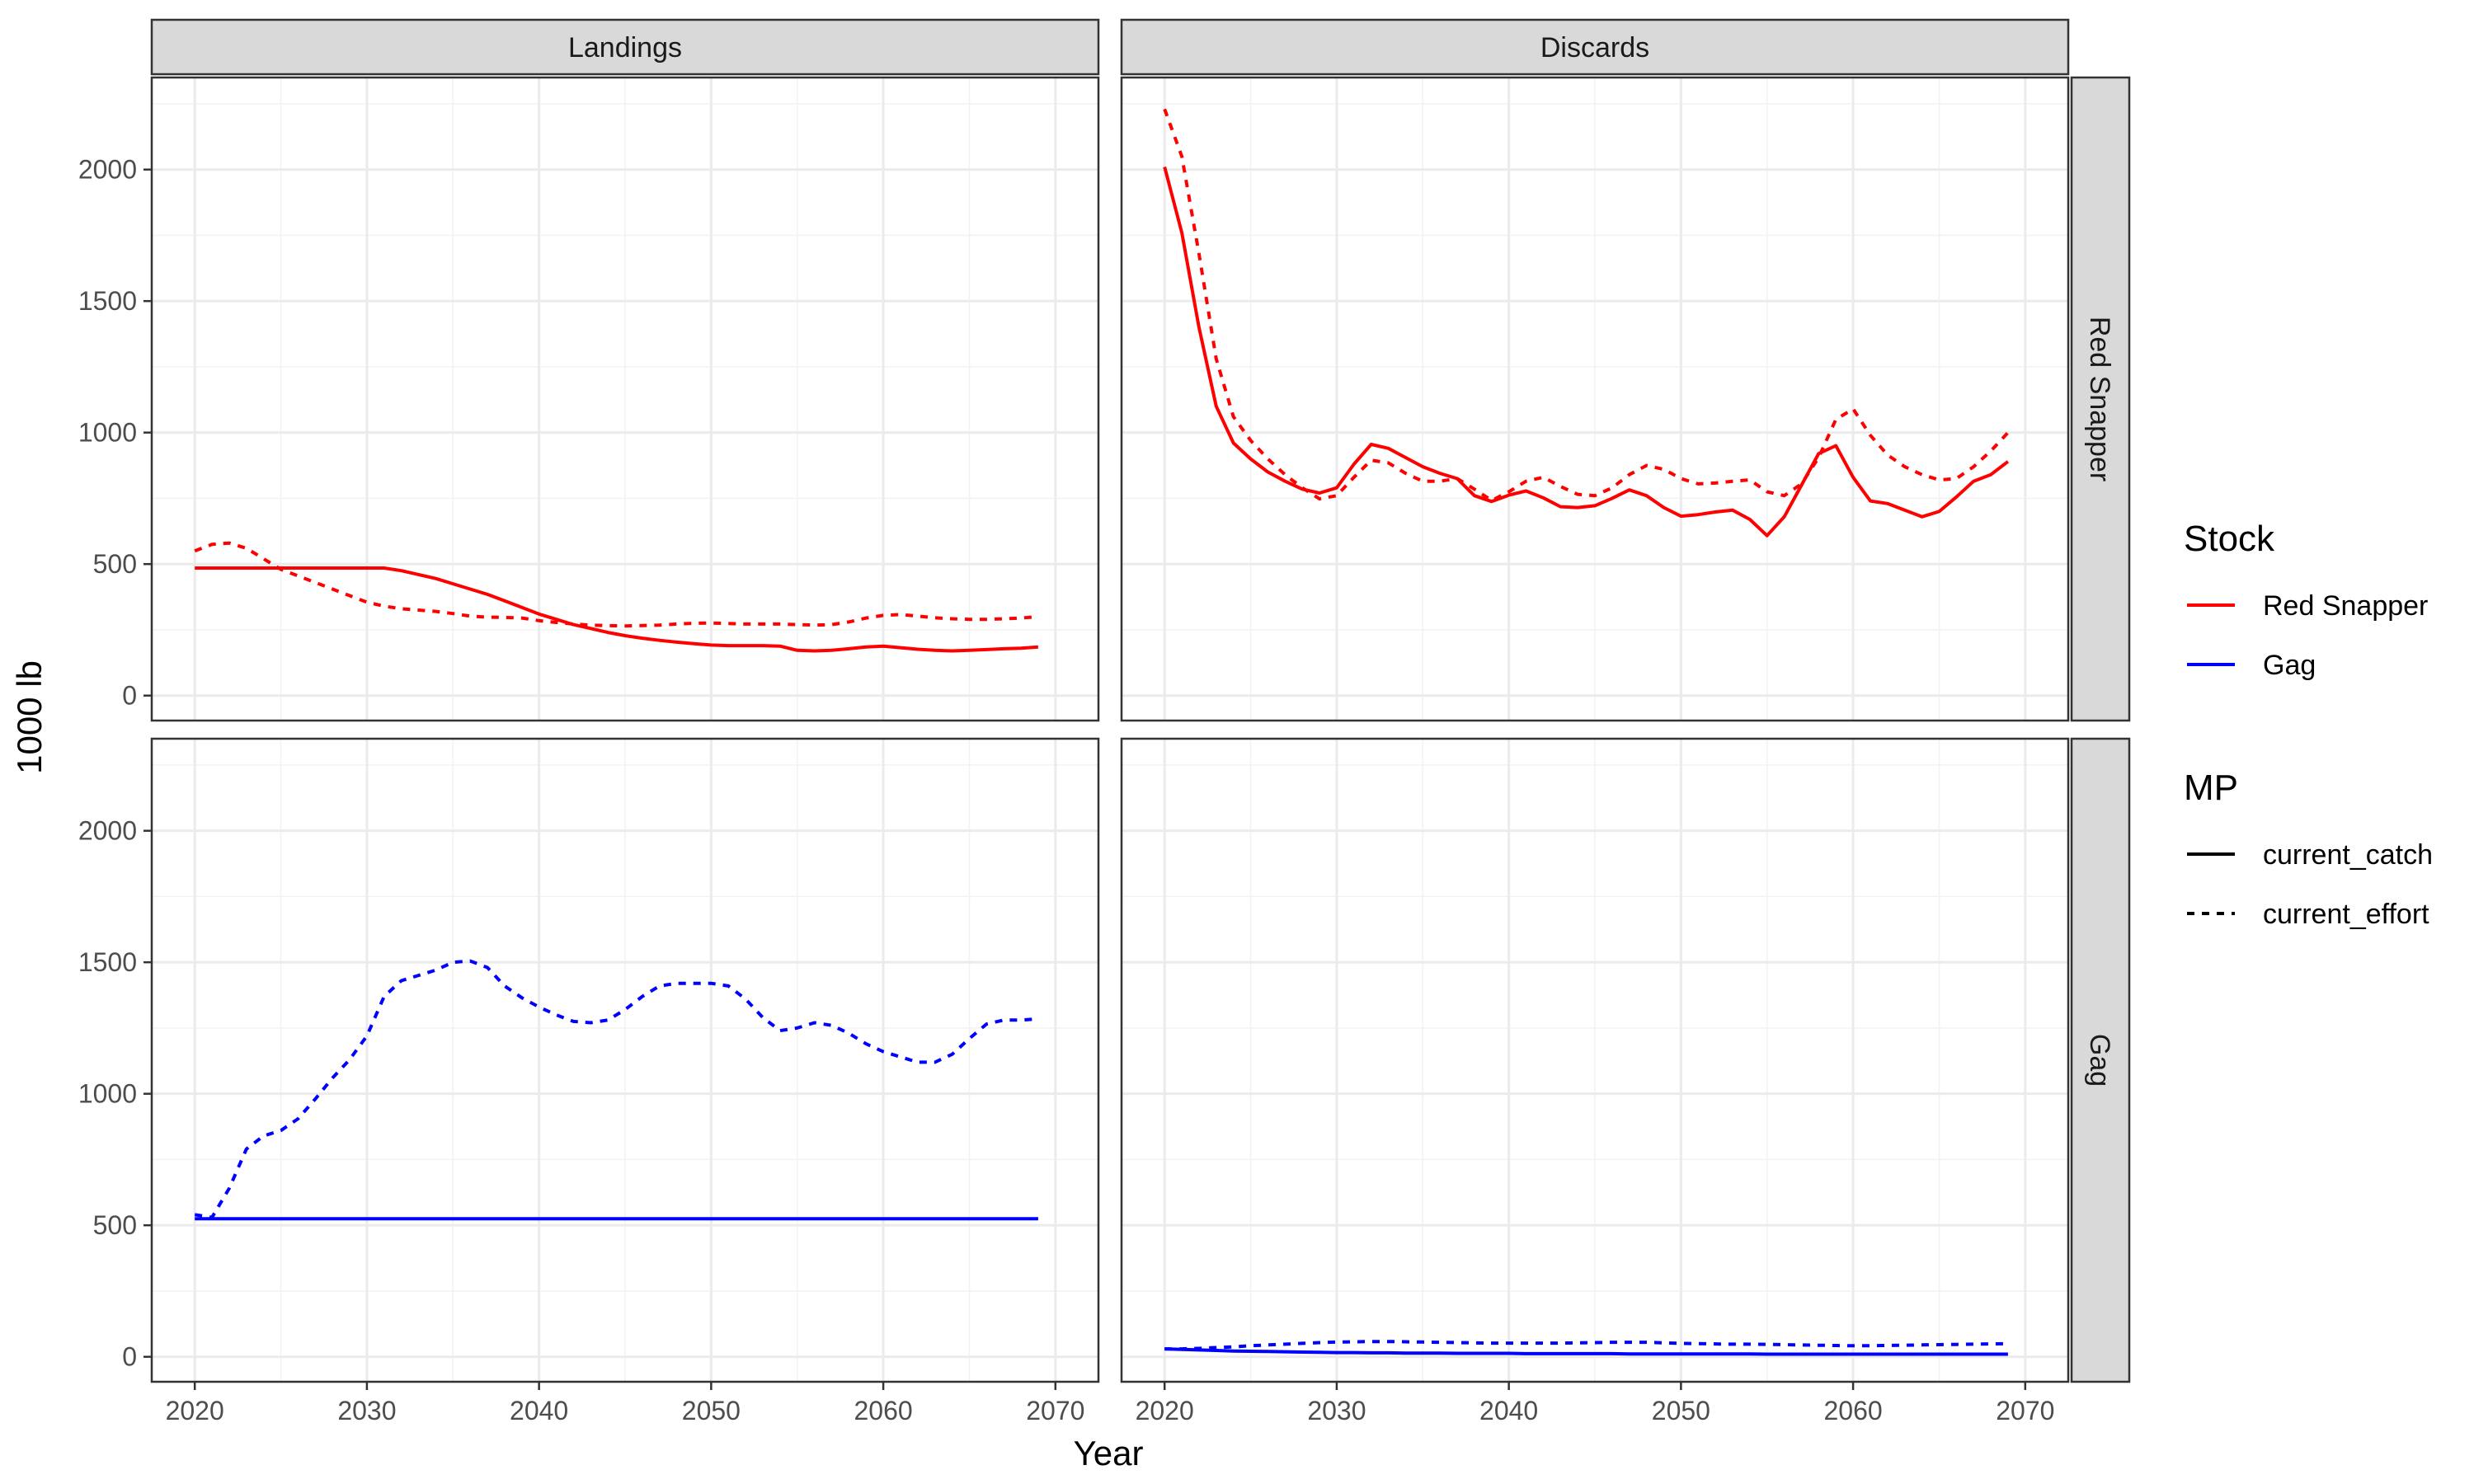 This screenshot has height=1484, width=2474. I want to click on legend-label: current_catch, so click(2348, 855).